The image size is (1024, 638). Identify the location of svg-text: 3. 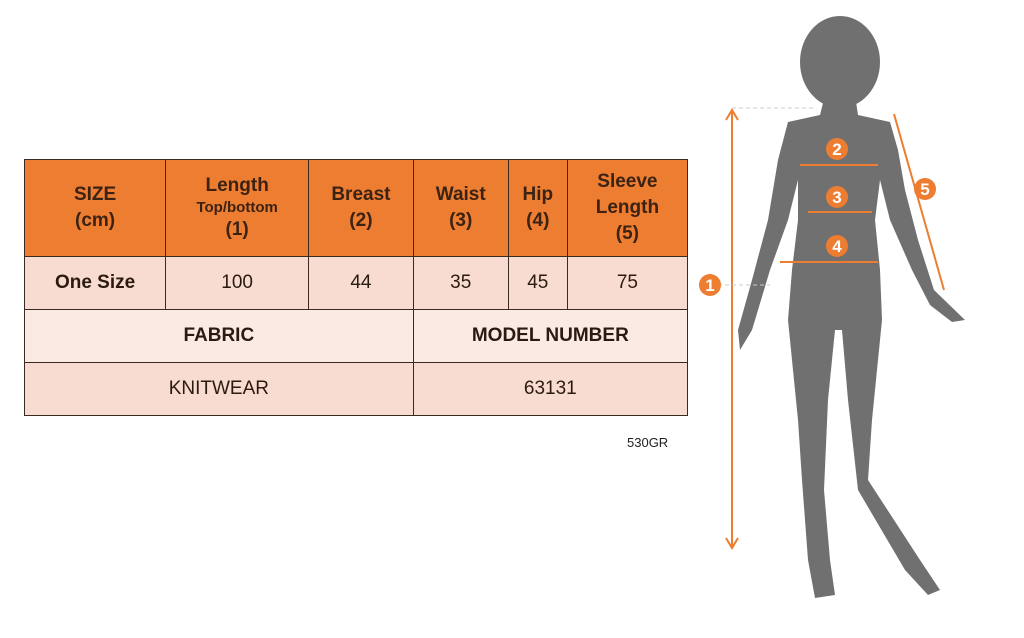
(836, 197).